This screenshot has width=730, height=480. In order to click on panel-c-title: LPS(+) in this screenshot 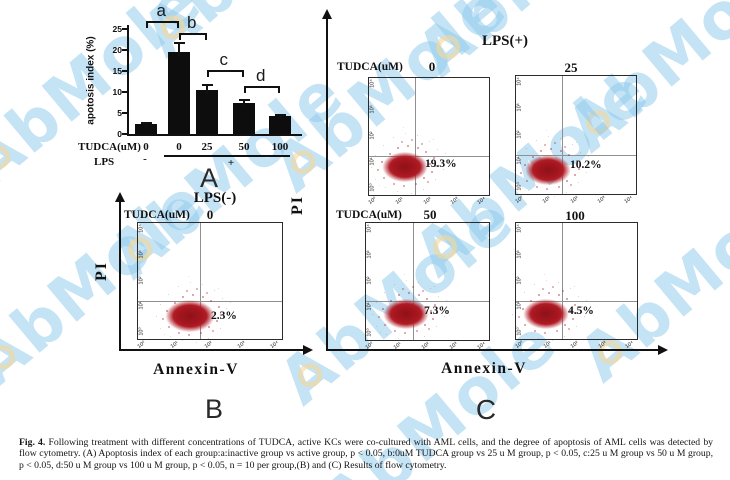, I will do `click(505, 41)`.